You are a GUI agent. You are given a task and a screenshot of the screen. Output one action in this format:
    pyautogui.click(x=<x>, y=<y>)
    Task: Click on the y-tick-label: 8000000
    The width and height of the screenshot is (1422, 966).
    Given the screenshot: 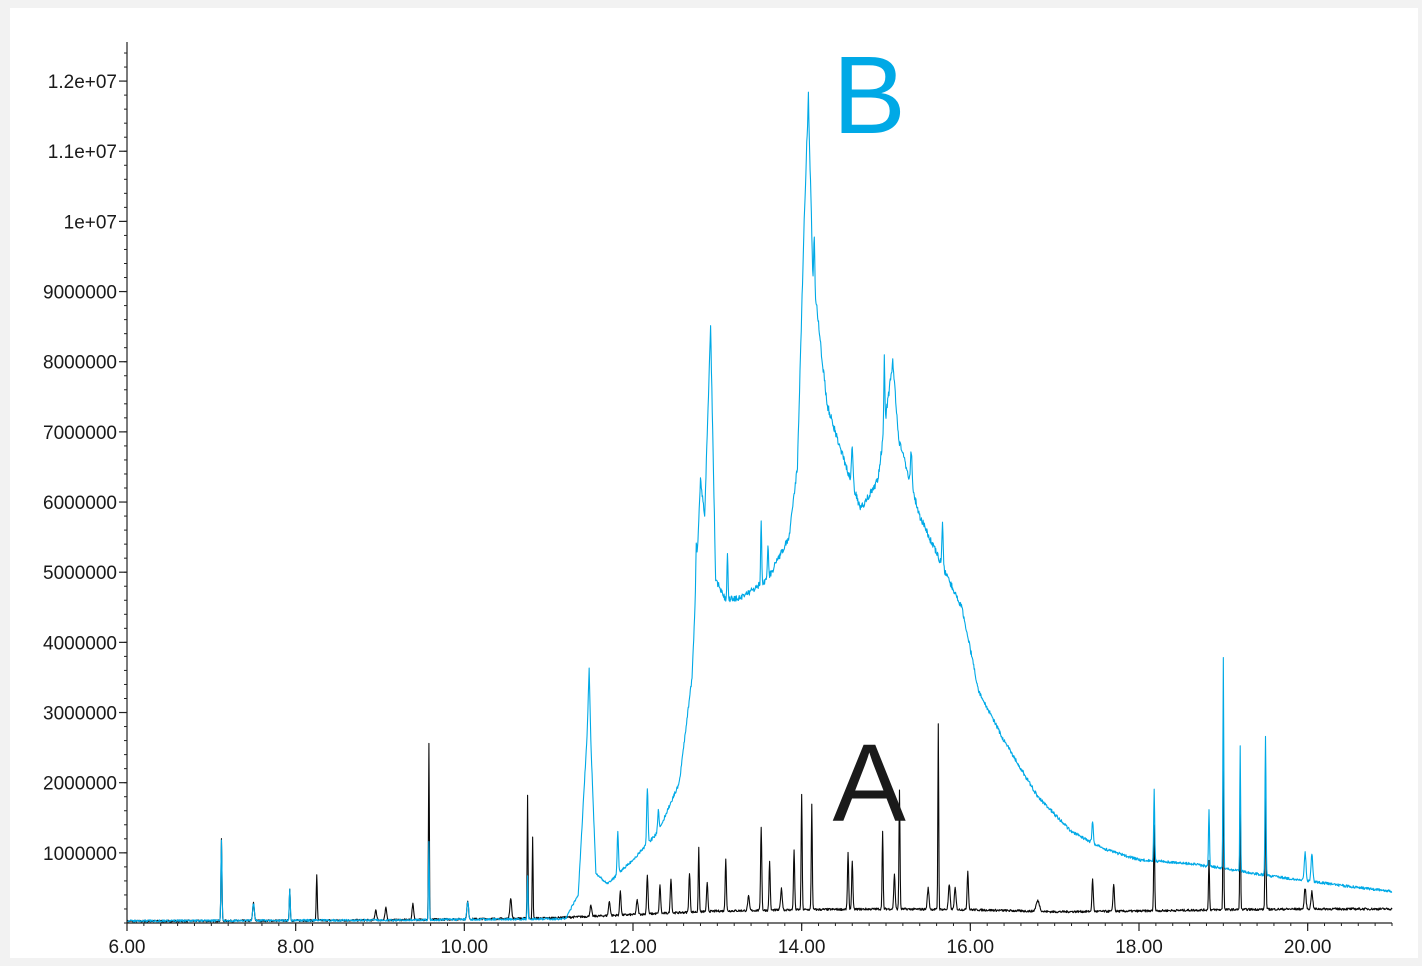 What is the action you would take?
    pyautogui.click(x=80, y=363)
    